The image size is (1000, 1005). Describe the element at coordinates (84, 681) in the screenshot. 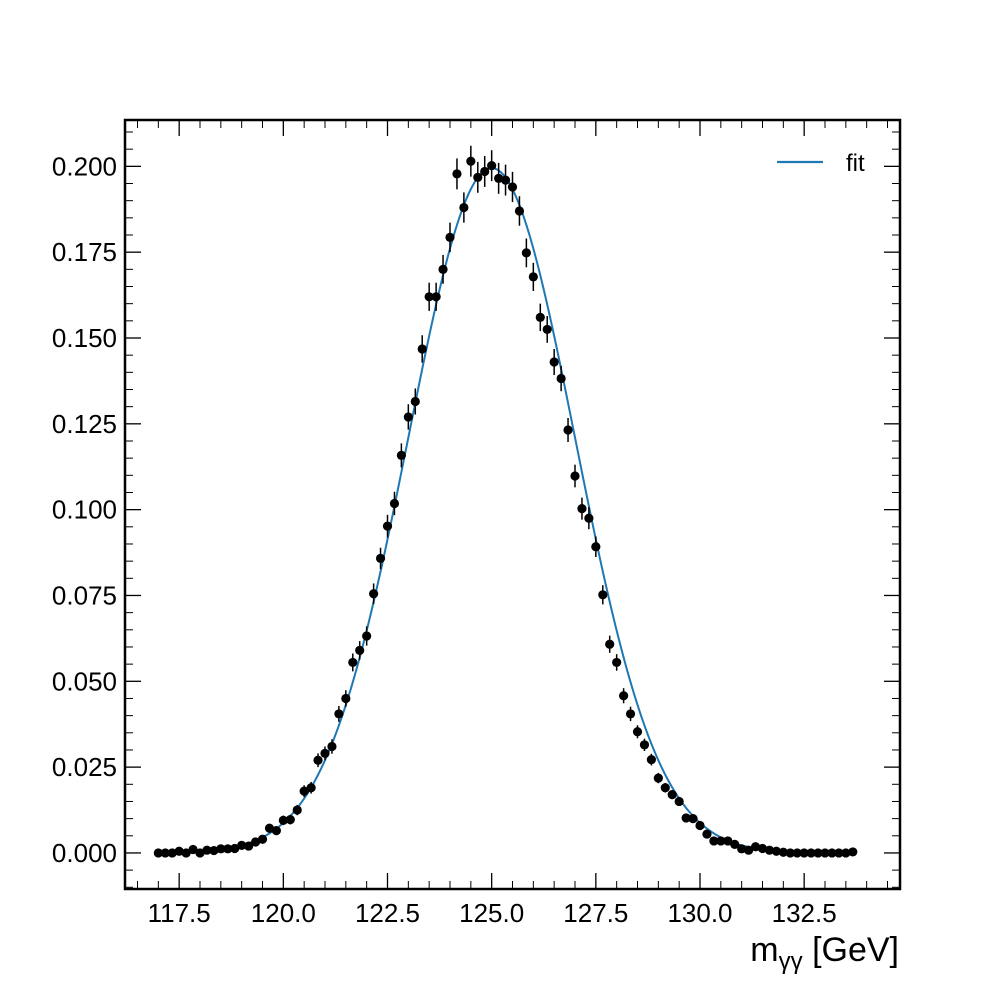

I see `y-tick-label: 0.050` at that location.